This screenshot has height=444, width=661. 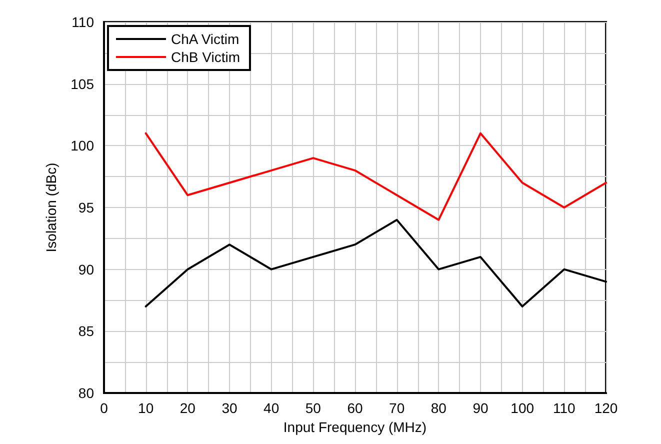 I want to click on x-tick-label: 100, so click(x=522, y=408).